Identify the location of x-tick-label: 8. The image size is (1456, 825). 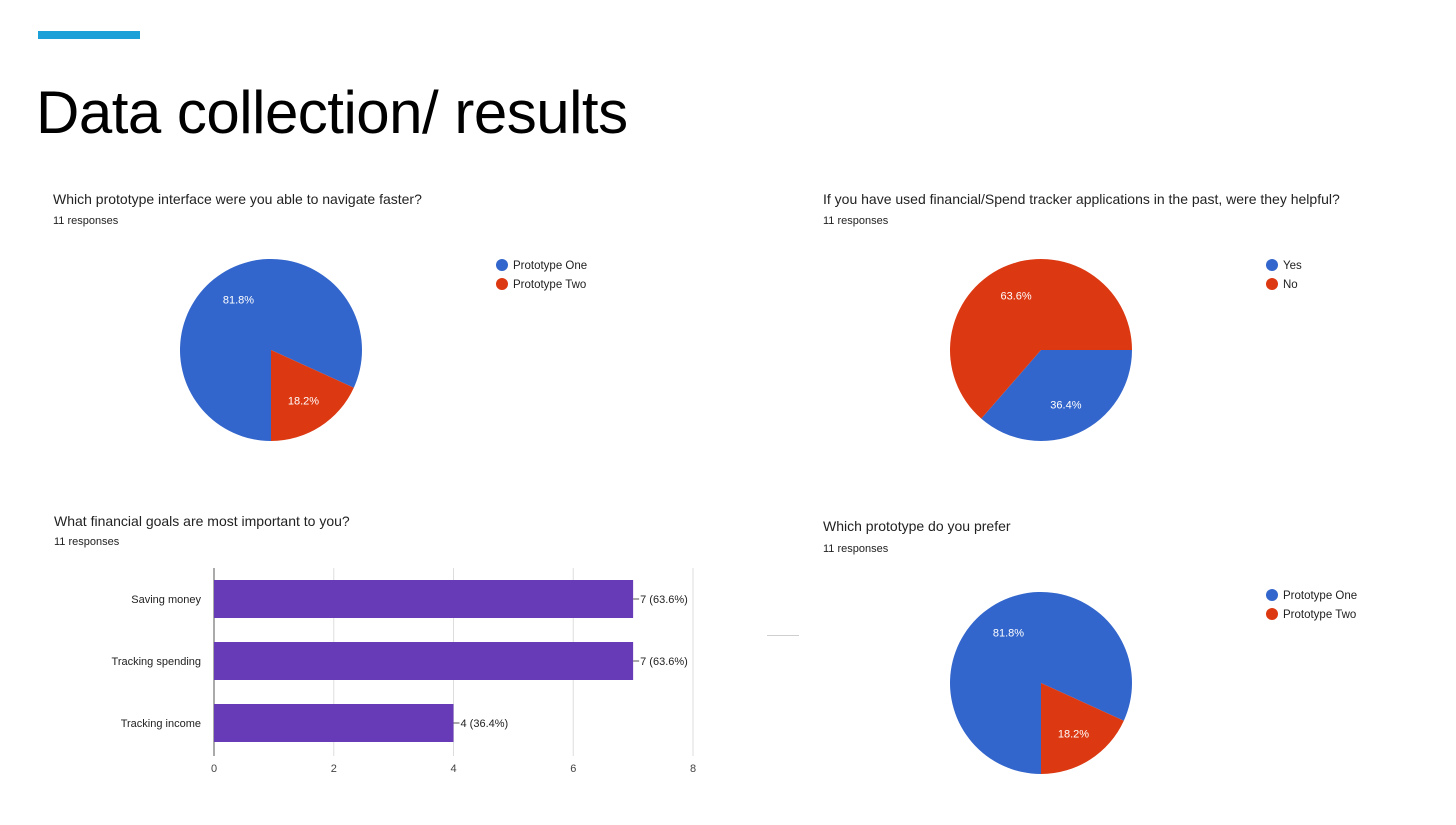
(693, 769).